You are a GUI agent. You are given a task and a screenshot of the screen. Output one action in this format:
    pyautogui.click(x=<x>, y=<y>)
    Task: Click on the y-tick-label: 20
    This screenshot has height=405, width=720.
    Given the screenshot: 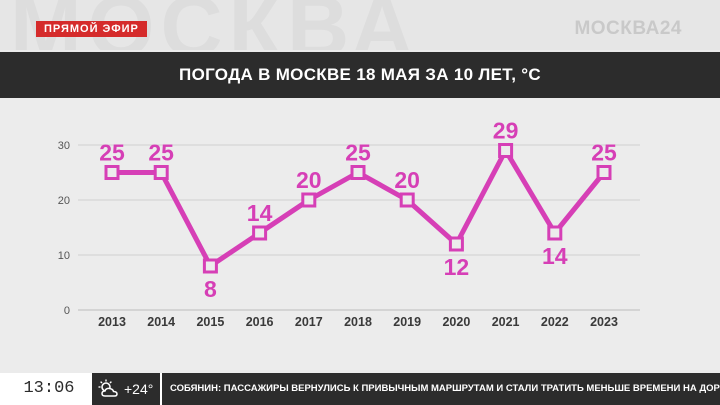 What is the action you would take?
    pyautogui.click(x=64, y=201)
    